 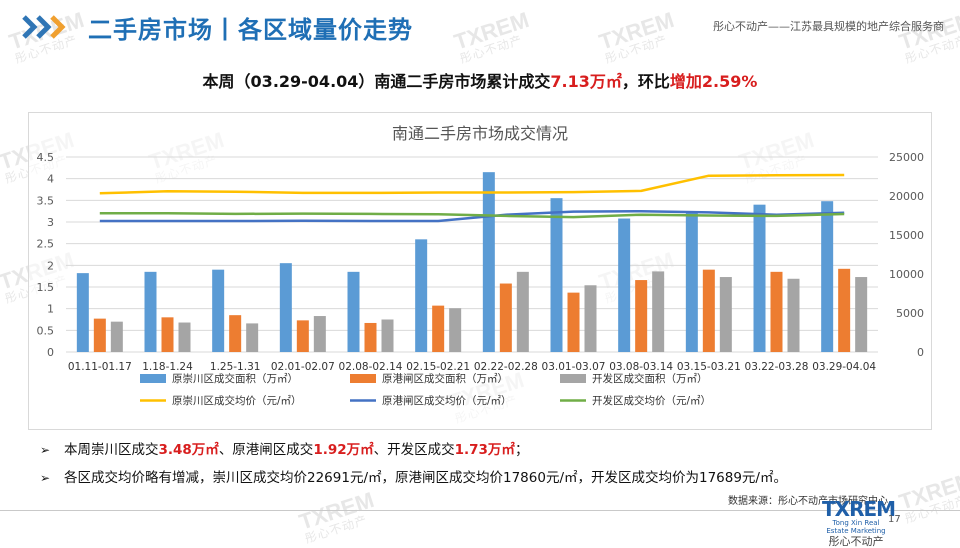 What do you see at coordinates (235, 367) in the screenshot?
I see `x-axis-tick-label: 1.25-1.31` at bounding box center [235, 367].